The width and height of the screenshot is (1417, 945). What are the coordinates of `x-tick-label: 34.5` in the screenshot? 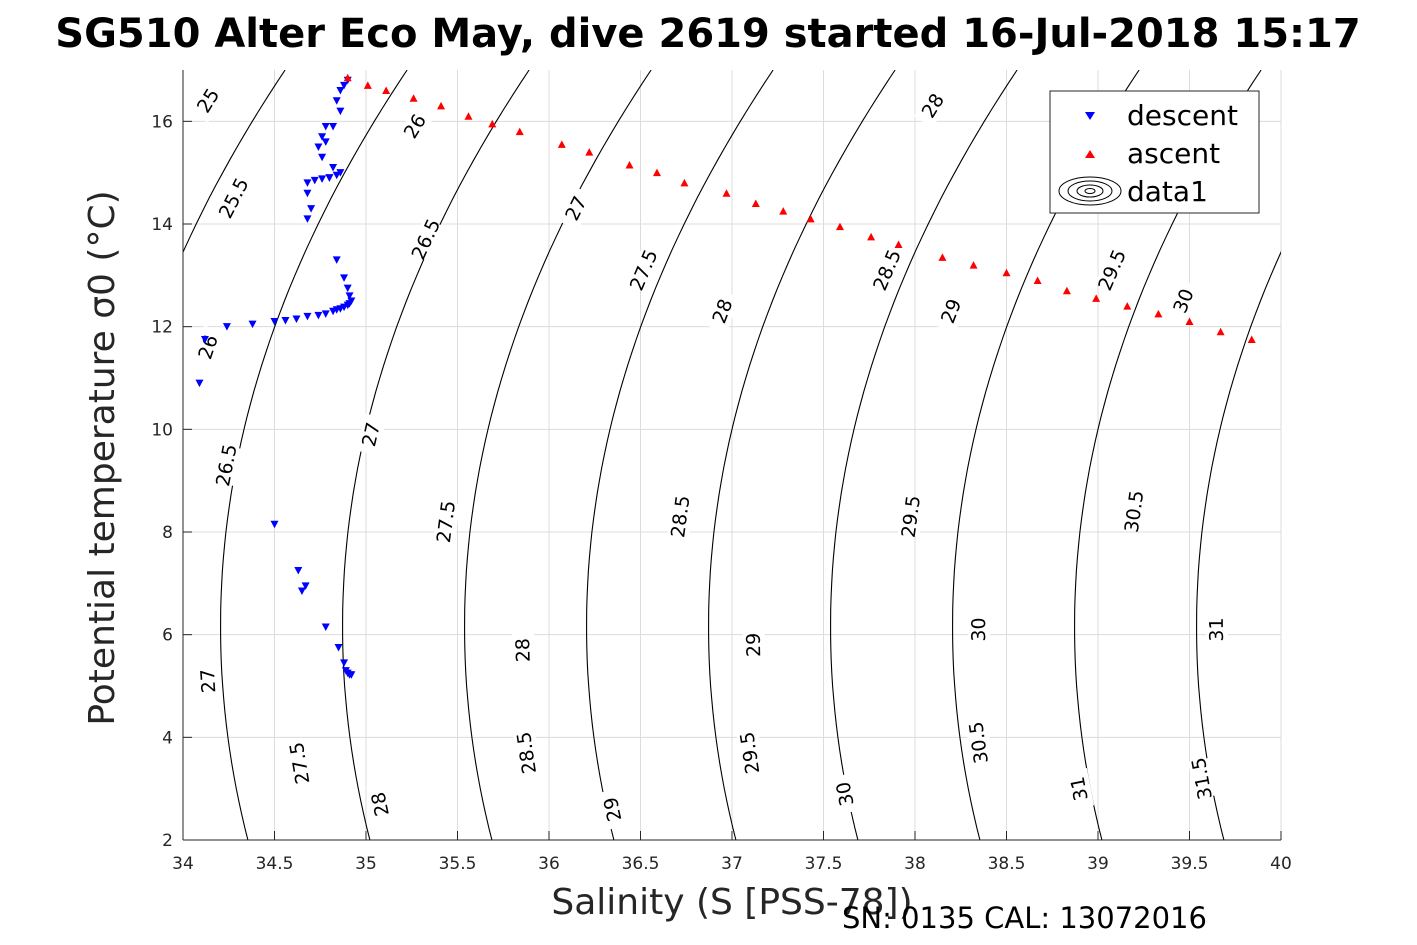 It's located at (275, 864).